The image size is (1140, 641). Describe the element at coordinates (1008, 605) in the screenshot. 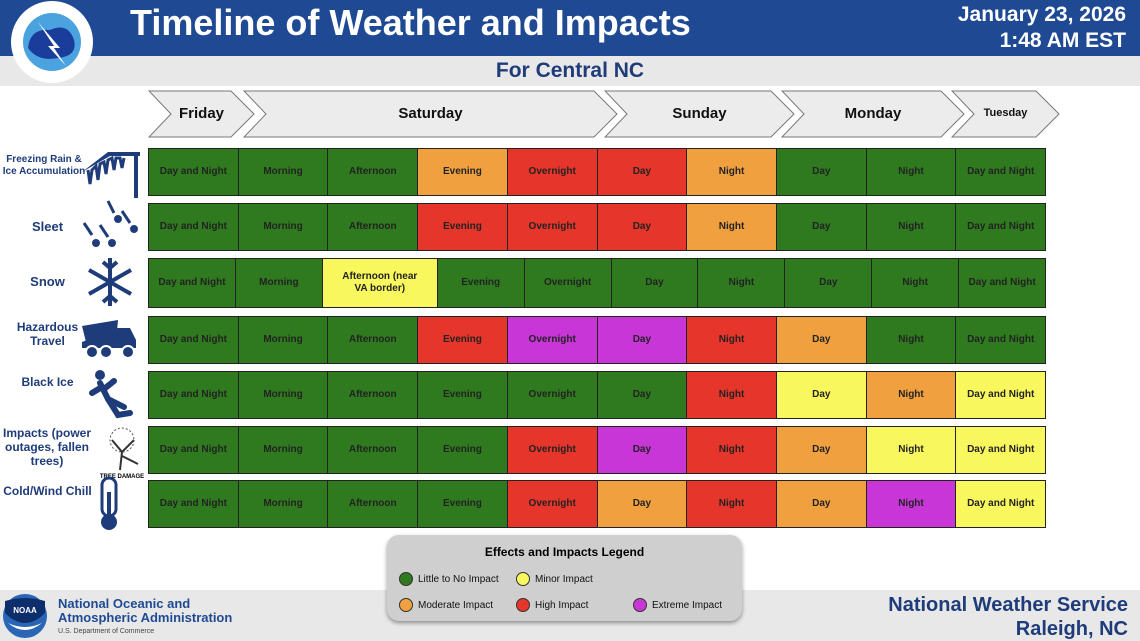

I see `office-line1: National Weather Service` at that location.